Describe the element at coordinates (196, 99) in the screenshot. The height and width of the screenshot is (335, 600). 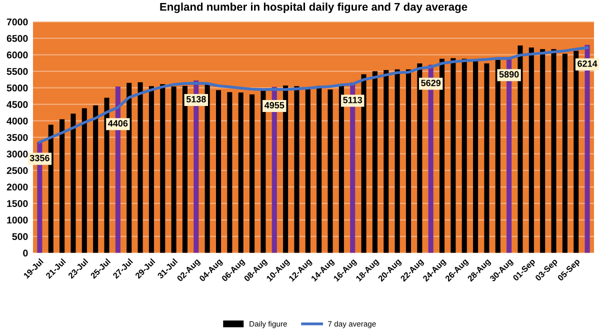
I see `data-label: 5138` at that location.